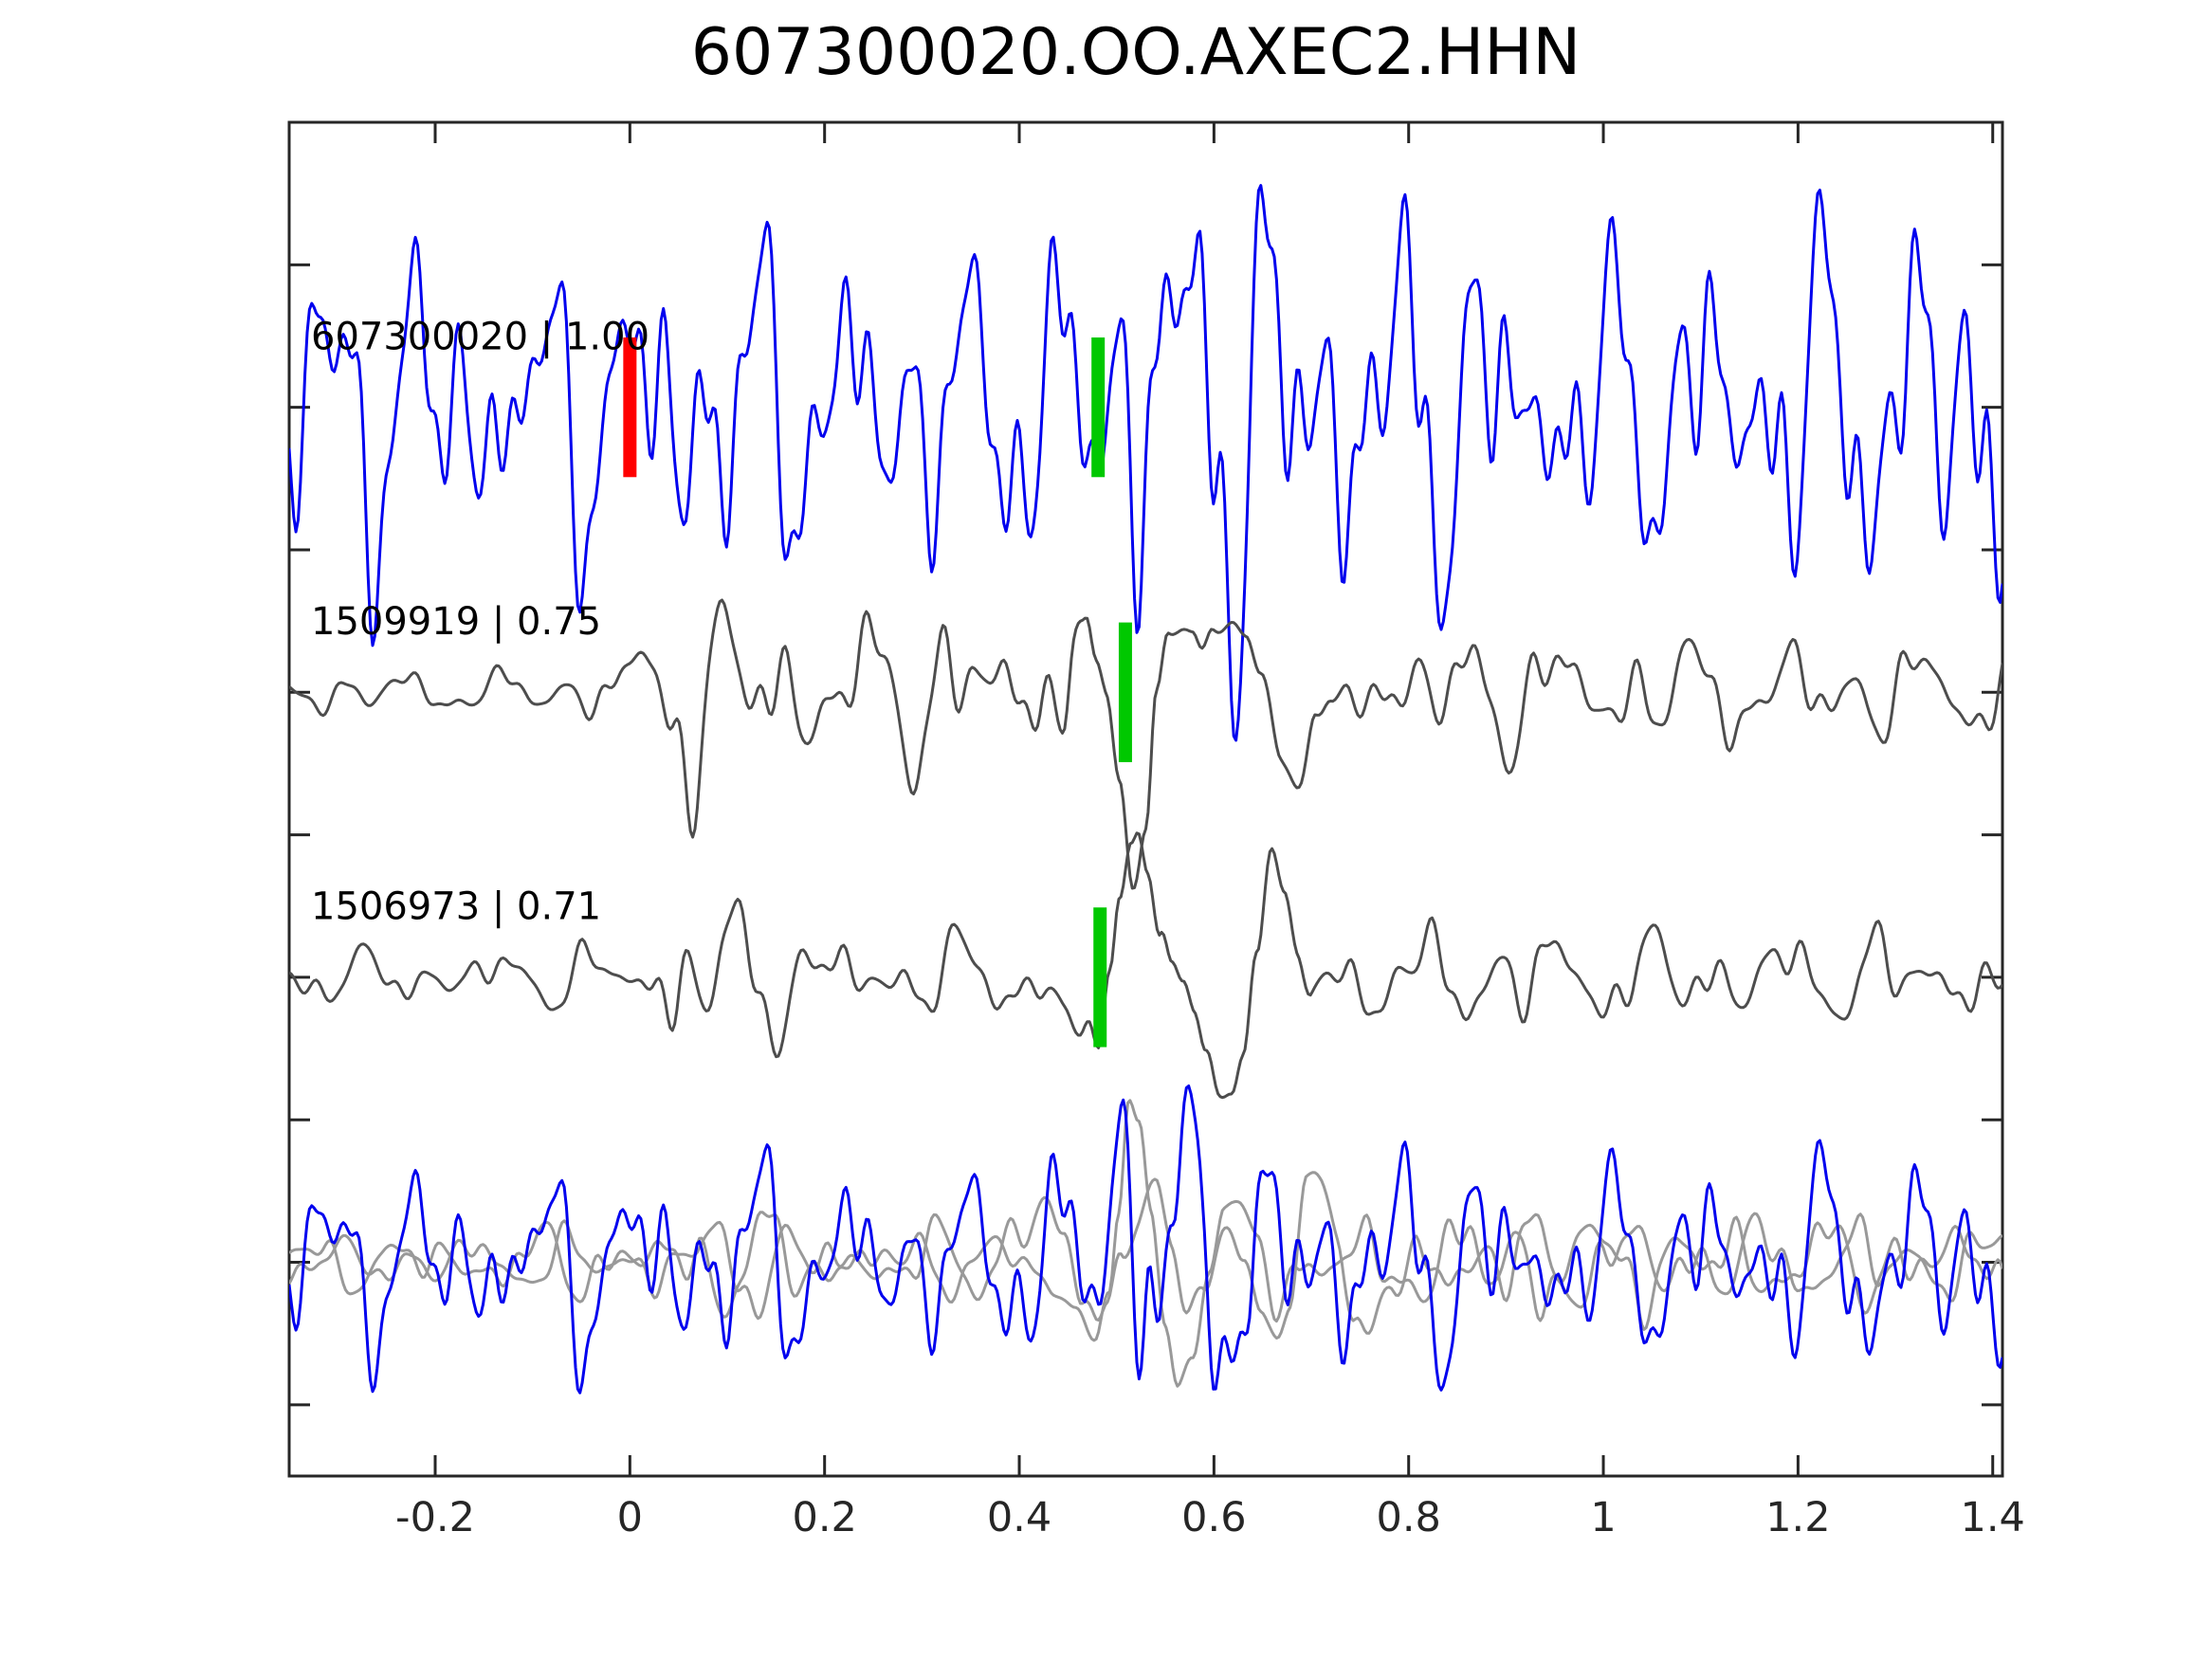 This screenshot has height=1659, width=2212. Describe the element at coordinates (877, 692) in the screenshot. I see `pick-markers` at that location.